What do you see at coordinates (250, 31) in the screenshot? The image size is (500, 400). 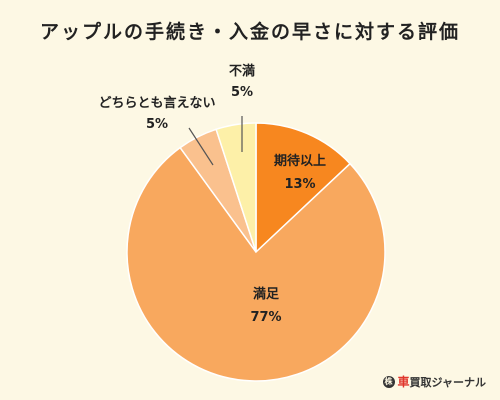 I see `chart-title: アップルの手続き・入金の早さに対する評価` at bounding box center [250, 31].